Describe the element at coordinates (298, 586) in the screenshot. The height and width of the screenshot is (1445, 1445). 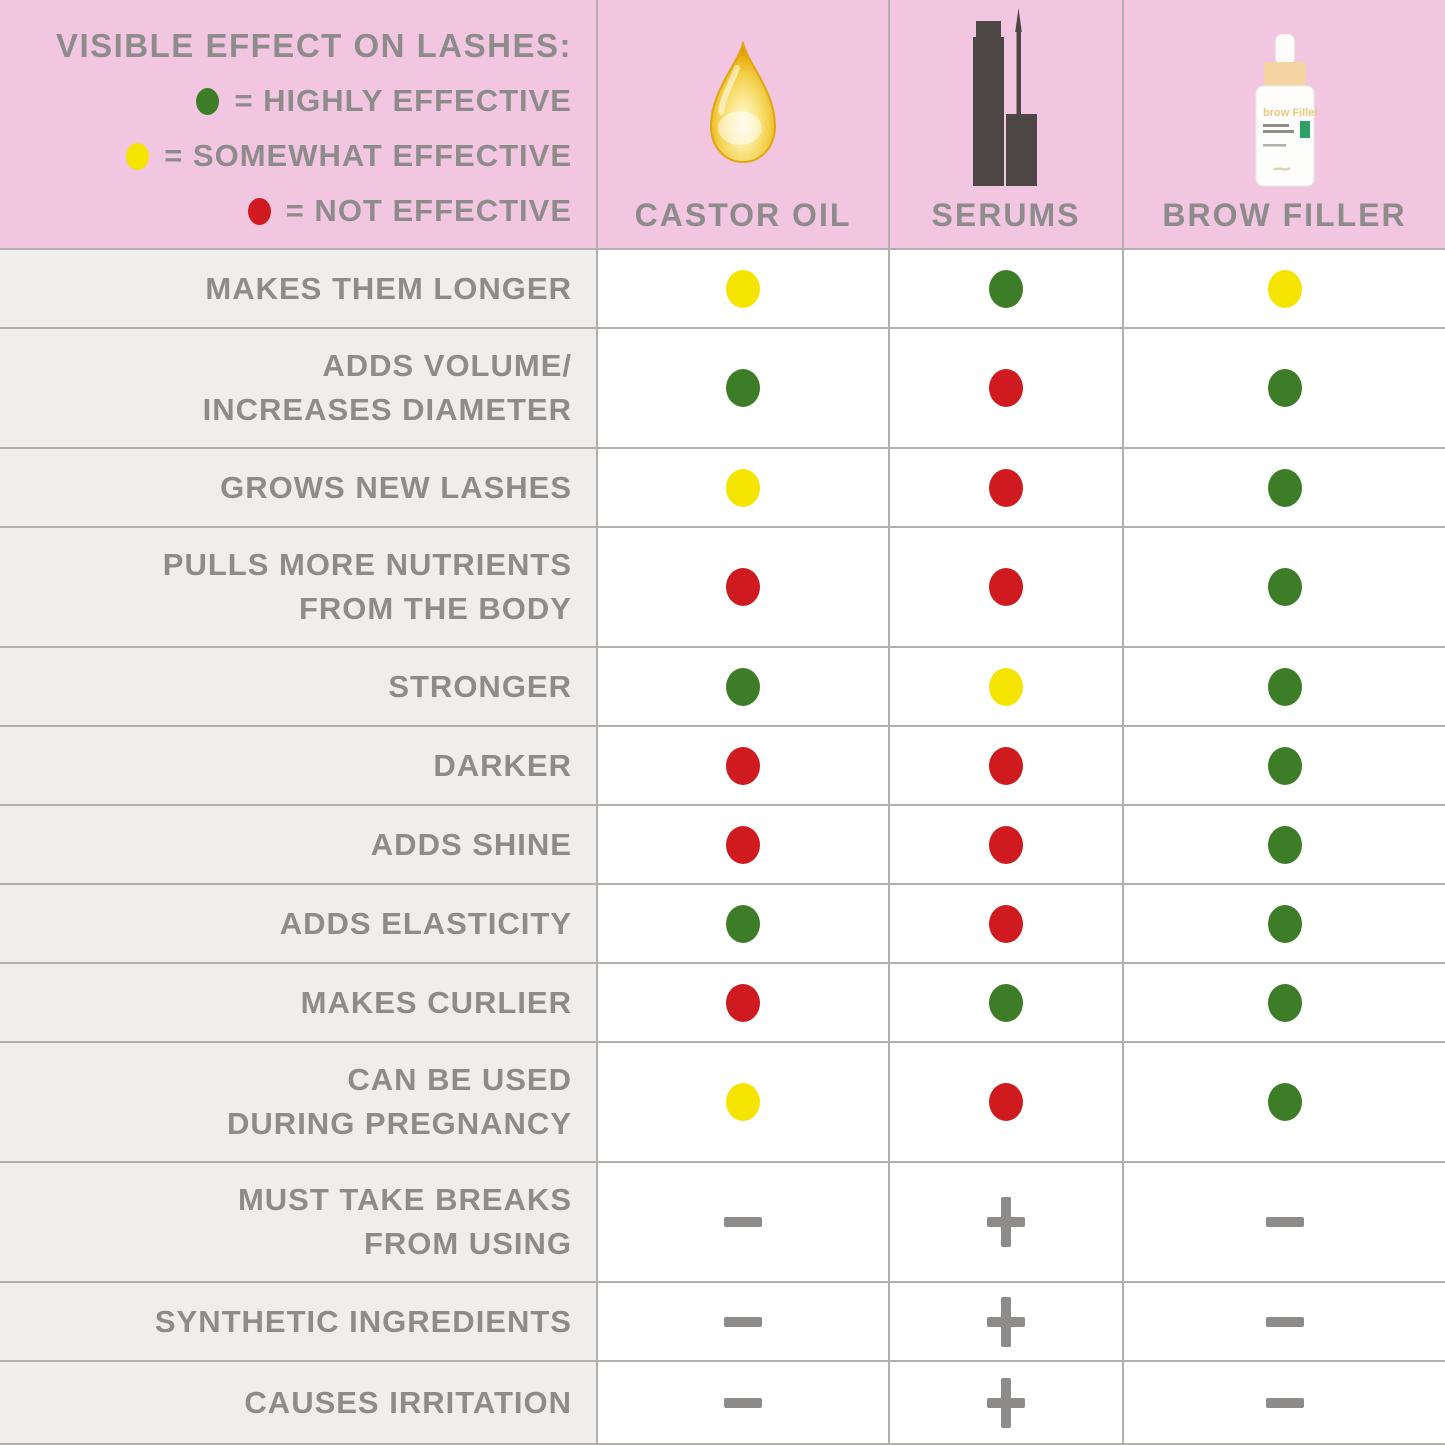
I see `row-label-cell: PULLS MORE NUTRIENTS FROM THE BODY` at that location.